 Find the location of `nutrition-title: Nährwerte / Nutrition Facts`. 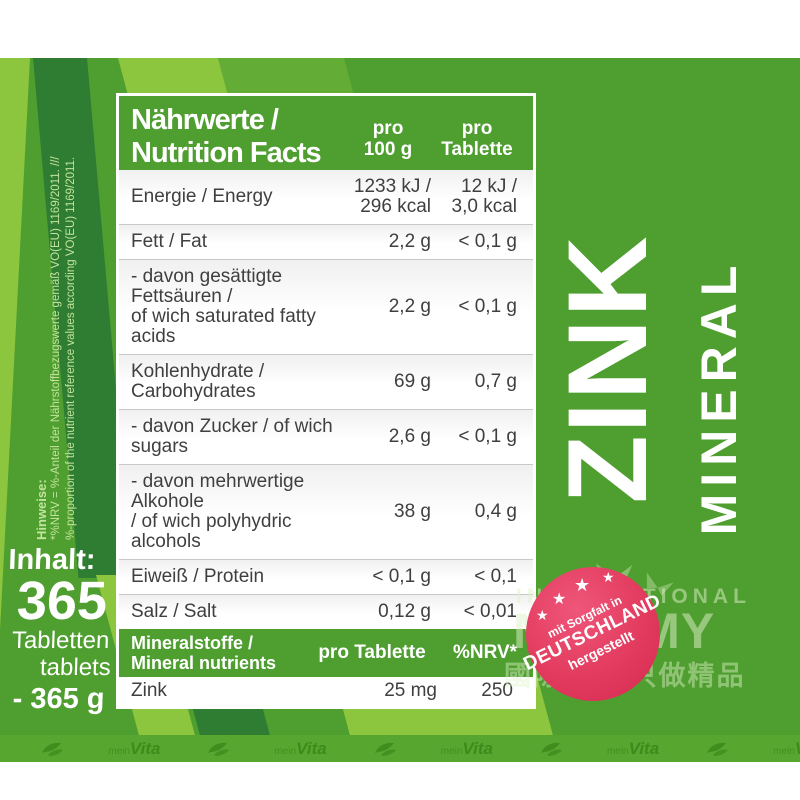

nutrition-title: Nährwerte / Nutrition Facts is located at coordinates (238, 136).